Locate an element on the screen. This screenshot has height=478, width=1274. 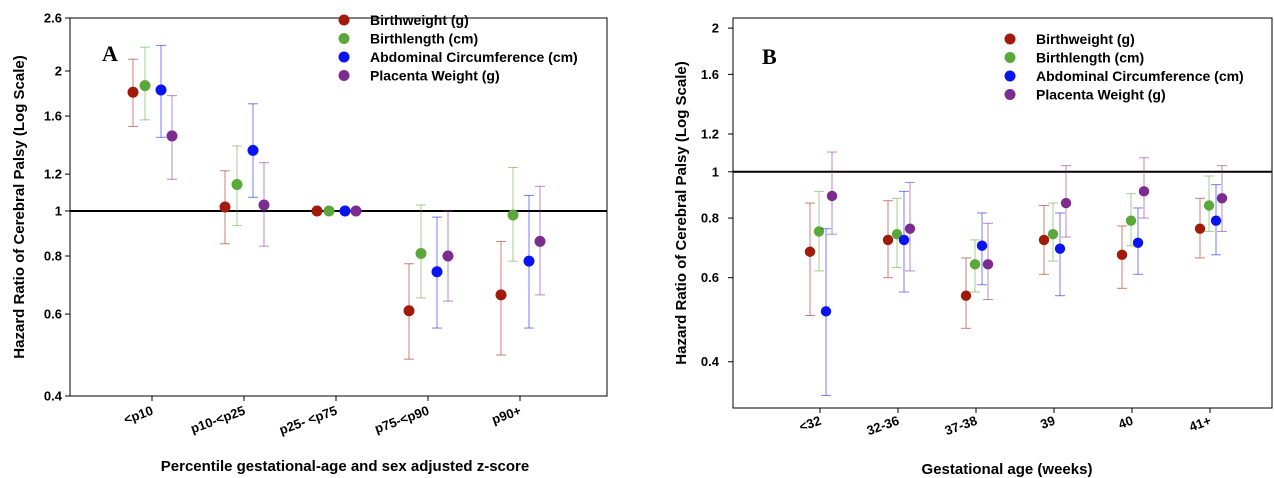
panel-b-legend-item: Birthlength (cm) is located at coordinates (1074, 58).